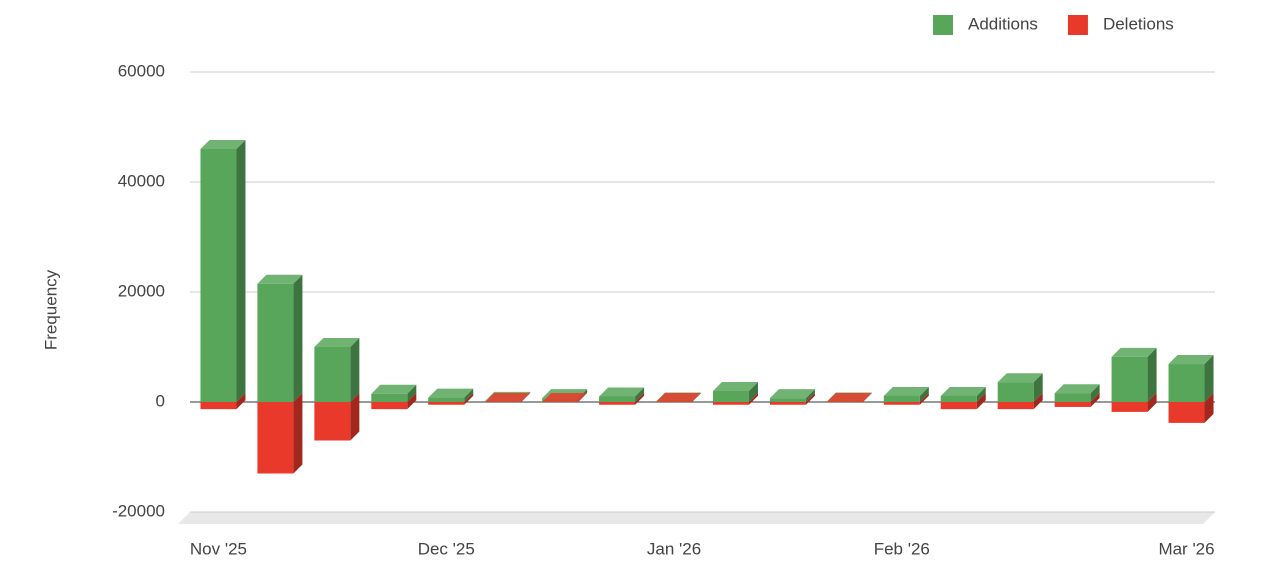 Image resolution: width=1284 pixels, height=586 pixels. Describe the element at coordinates (218, 548) in the screenshot. I see `x-tick-label: Nov '25` at that location.